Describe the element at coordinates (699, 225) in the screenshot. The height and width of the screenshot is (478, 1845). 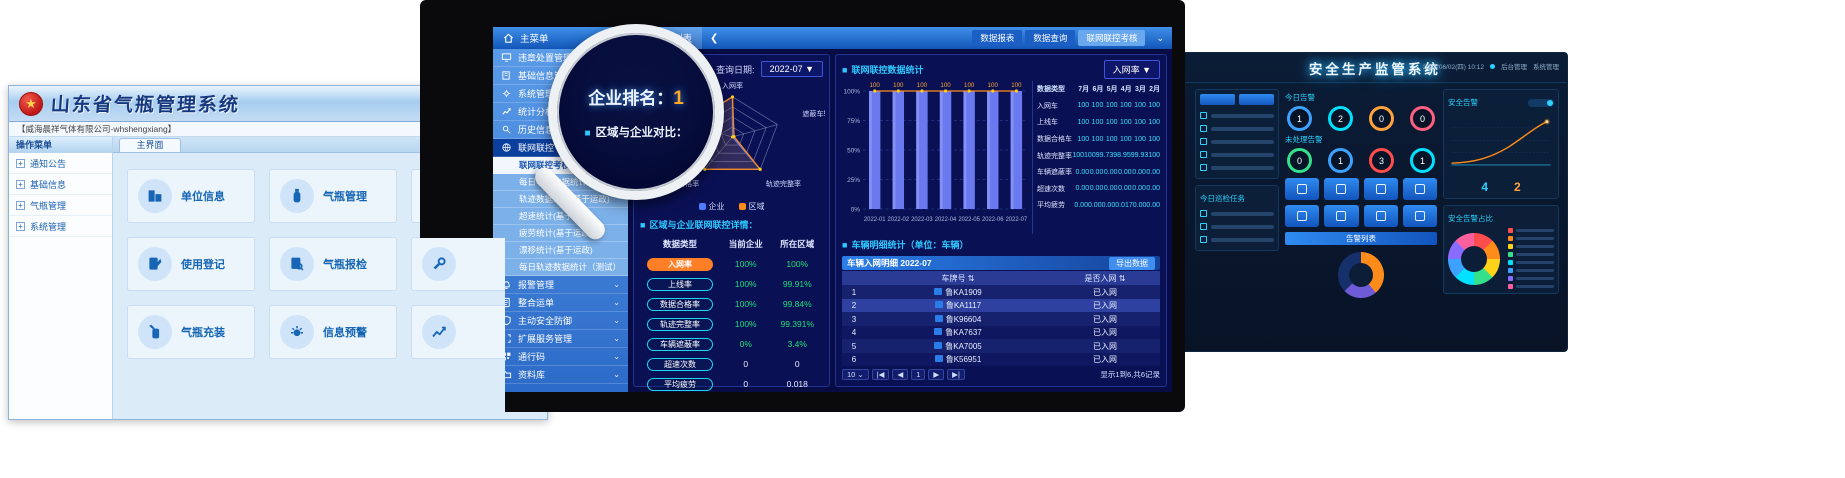
I see `details-section-title: ■ 区域与企业联网联控详情：` at that location.